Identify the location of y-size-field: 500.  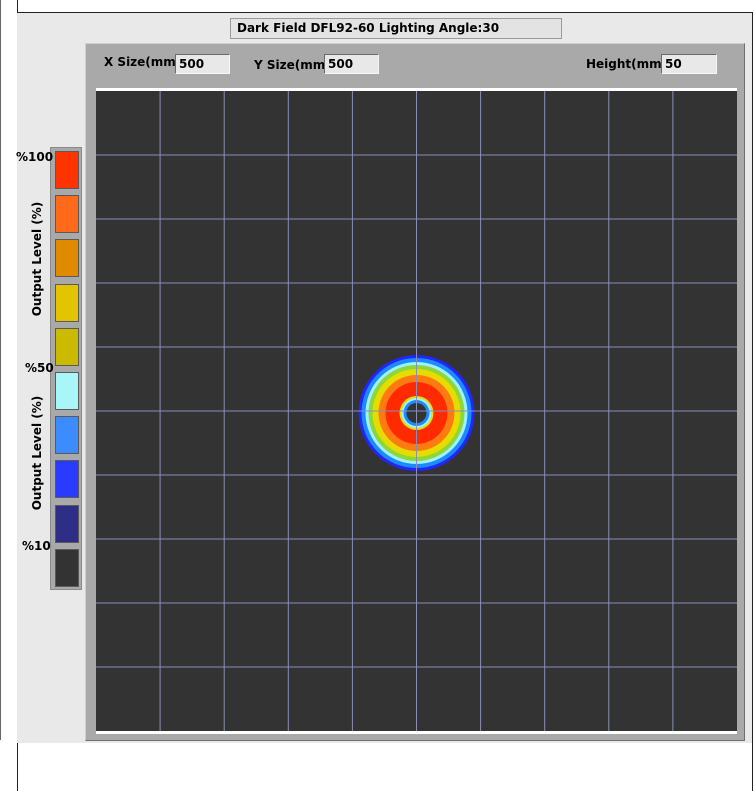
(351, 64).